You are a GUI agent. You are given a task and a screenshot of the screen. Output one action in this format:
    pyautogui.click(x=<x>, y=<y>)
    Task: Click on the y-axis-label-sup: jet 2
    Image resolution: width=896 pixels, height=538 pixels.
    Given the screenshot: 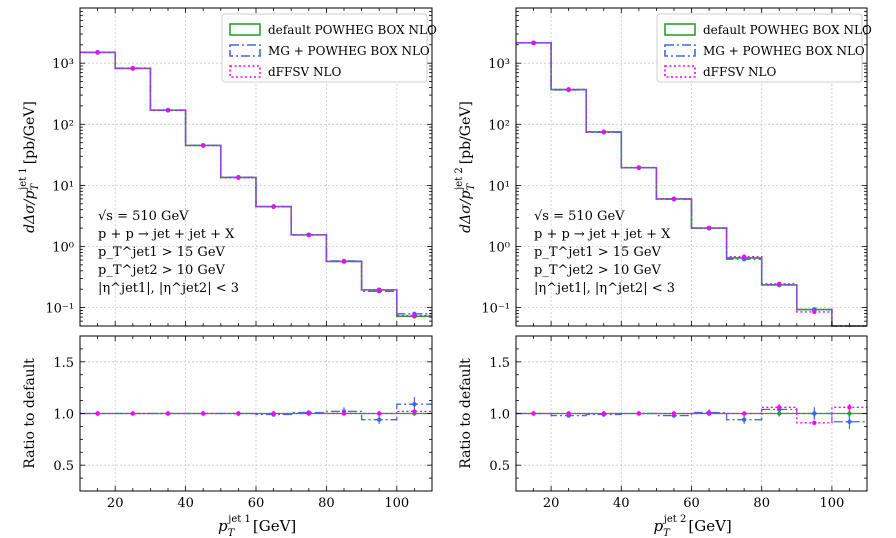 What is the action you would take?
    pyautogui.click(x=459, y=179)
    